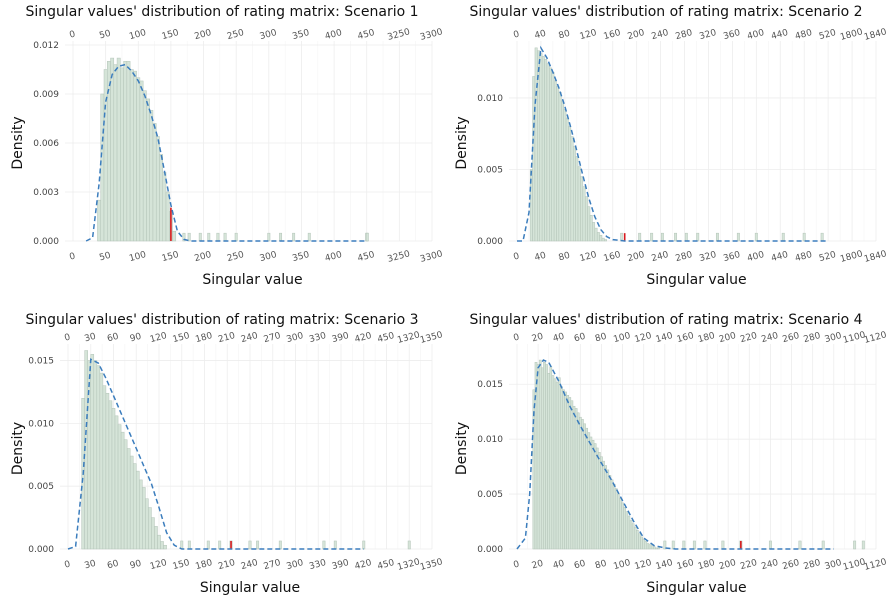 This screenshot has width=888, height=604. Describe the element at coordinates (272, 565) in the screenshot. I see `x-tick-label-bottom: 270` at that location.